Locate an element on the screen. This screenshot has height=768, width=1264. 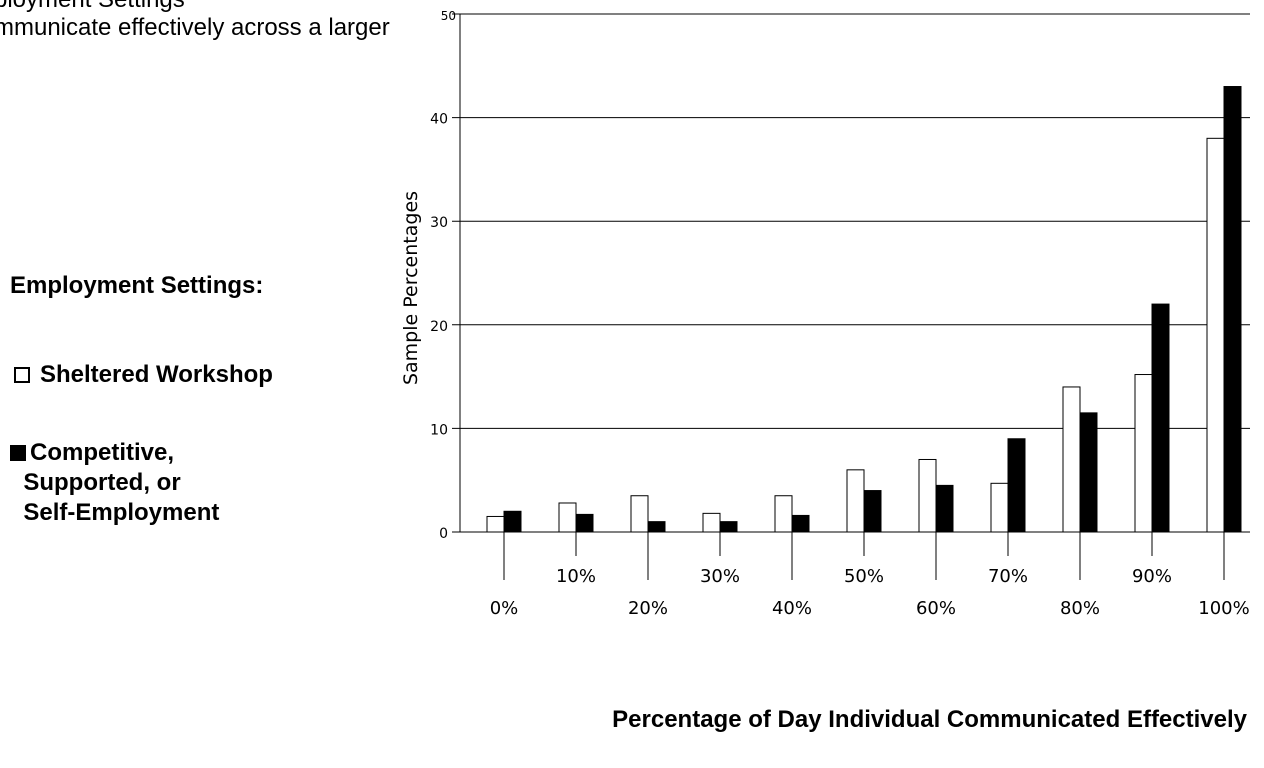
bar-competitive-30pct is located at coordinates (728, 527).